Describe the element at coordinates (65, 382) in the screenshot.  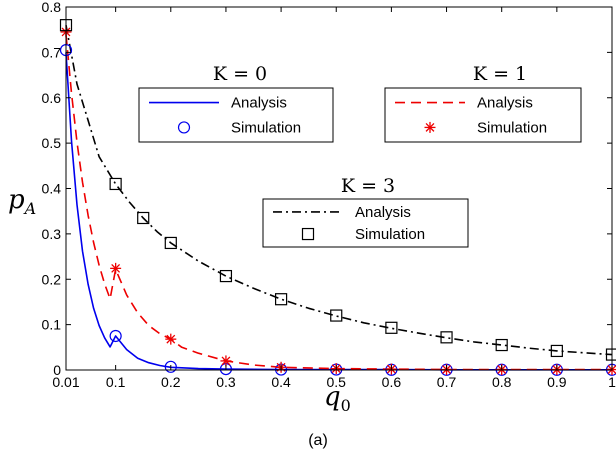
I see `x-tick-label-0: 0.01` at that location.